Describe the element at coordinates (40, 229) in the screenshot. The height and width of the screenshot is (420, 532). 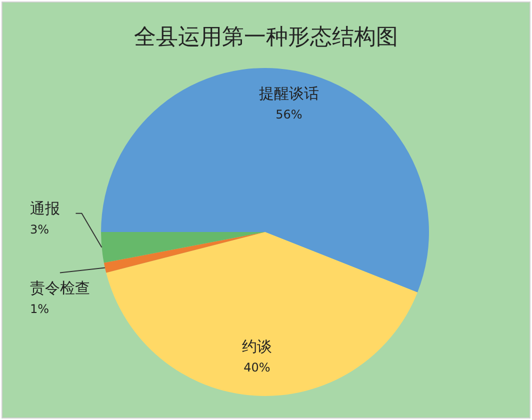
I see `data-label: 3%` at that location.